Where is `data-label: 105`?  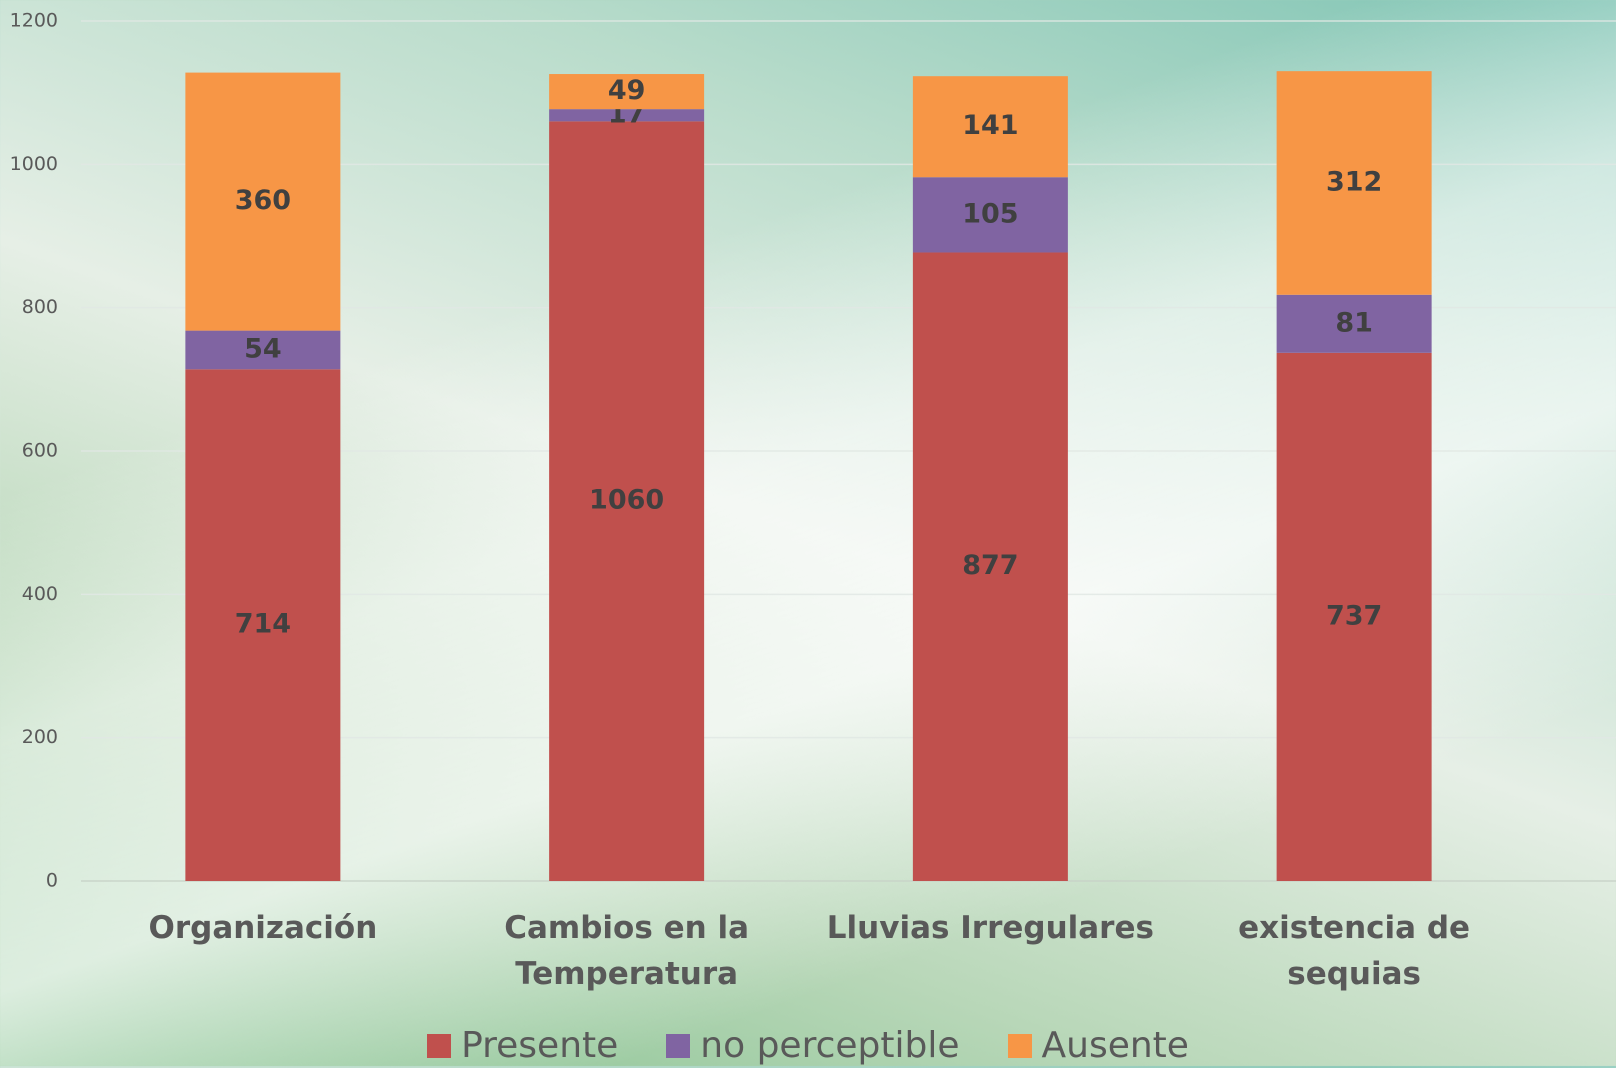 data-label: 105 is located at coordinates (990, 213).